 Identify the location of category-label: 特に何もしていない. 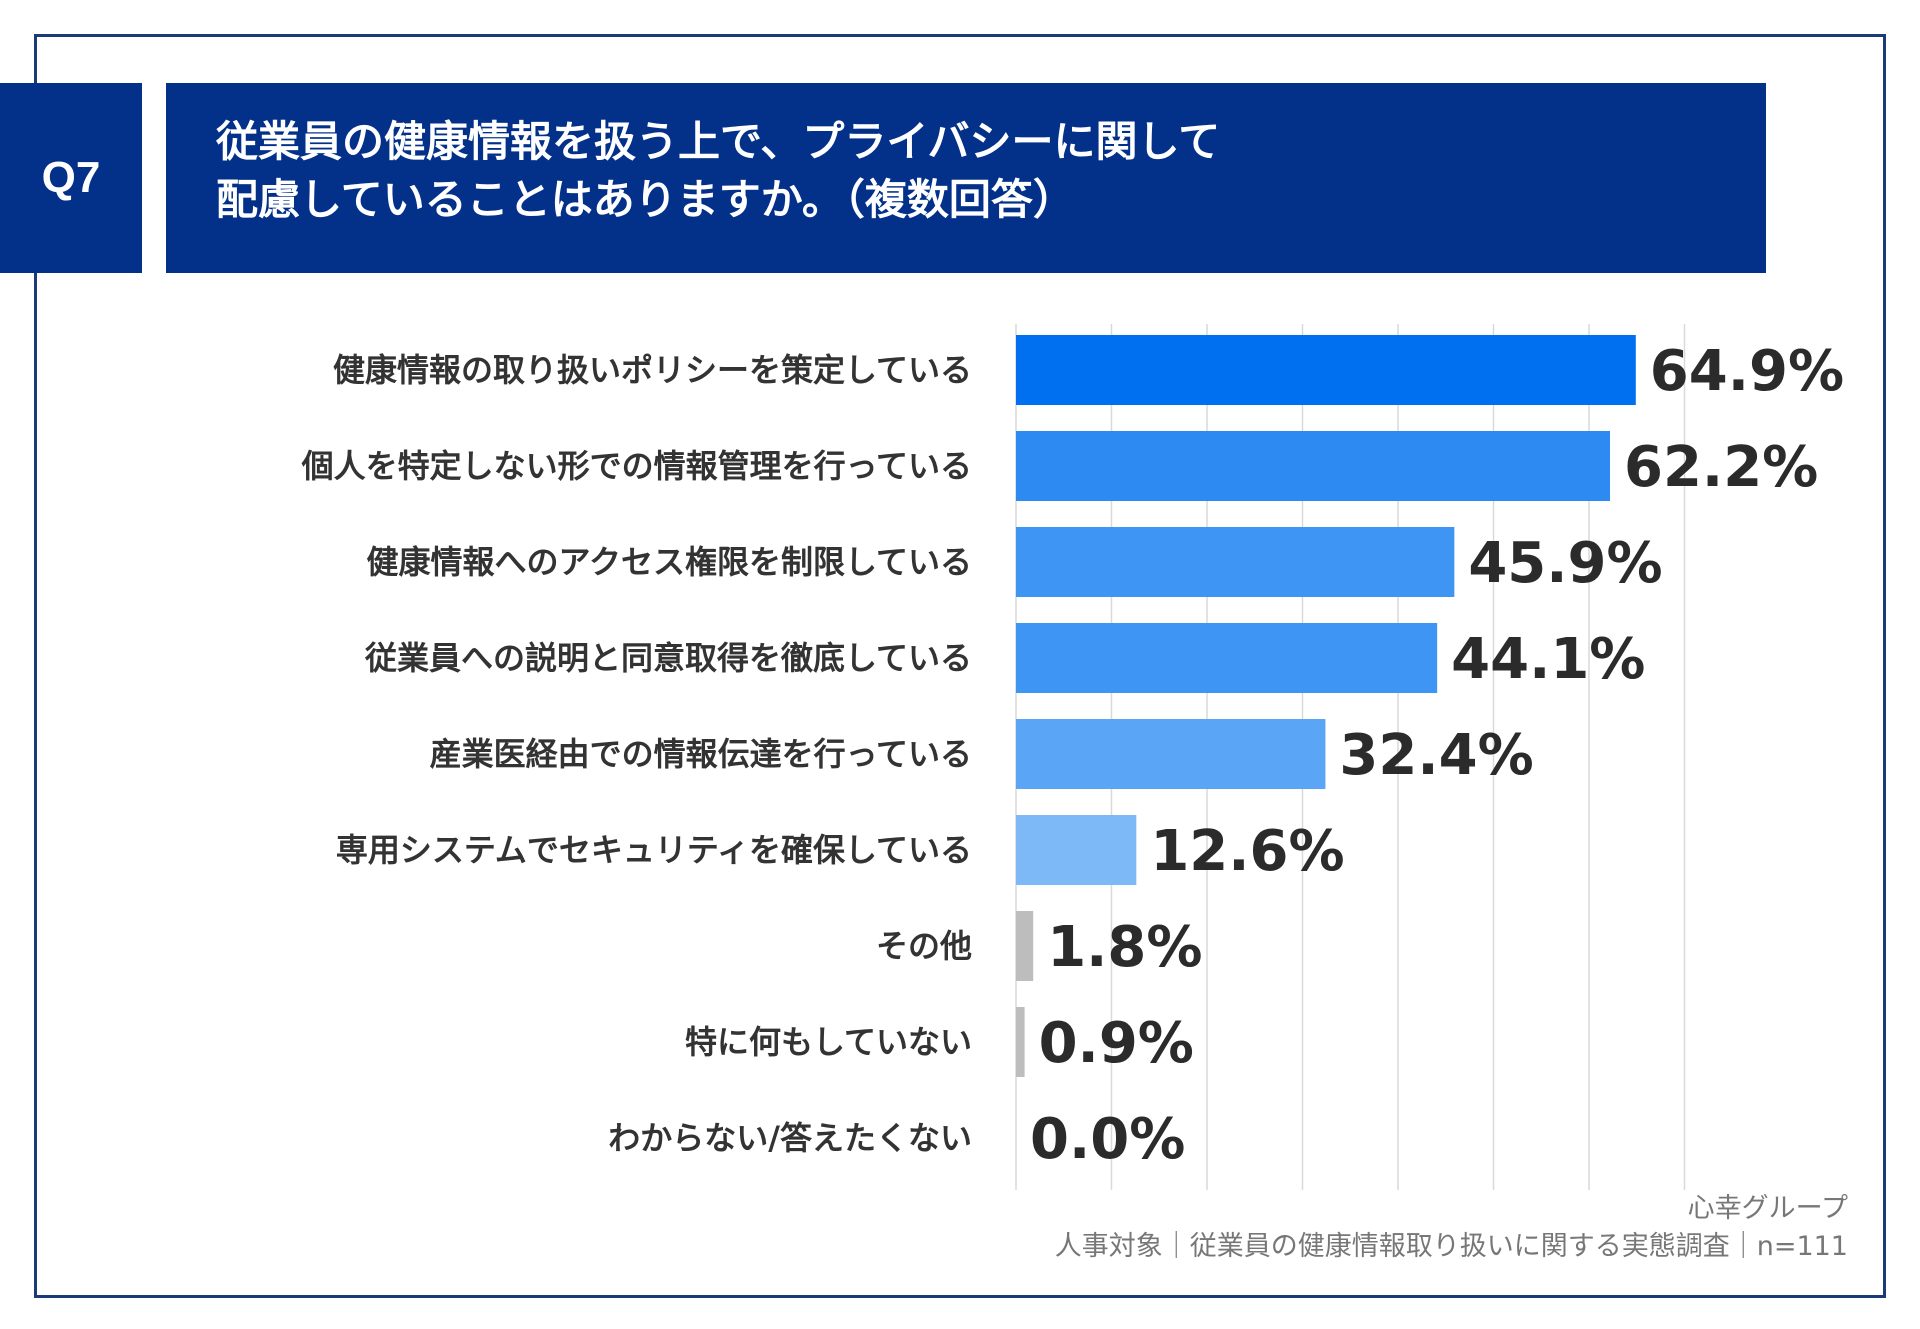
(828, 1042).